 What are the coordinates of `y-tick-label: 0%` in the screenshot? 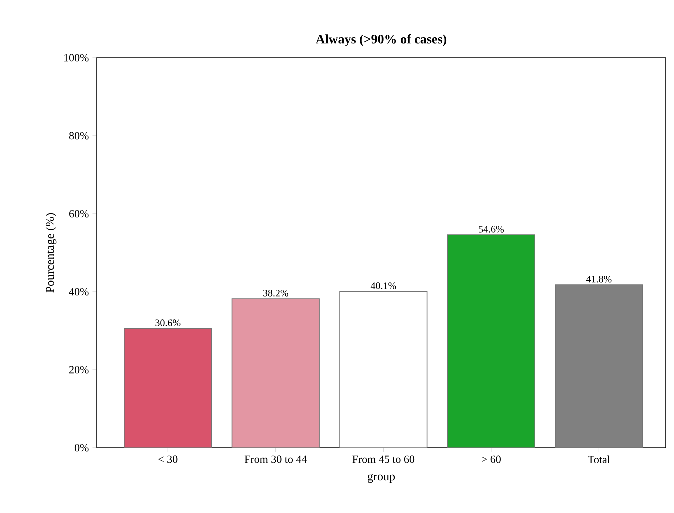 It's located at (81, 448).